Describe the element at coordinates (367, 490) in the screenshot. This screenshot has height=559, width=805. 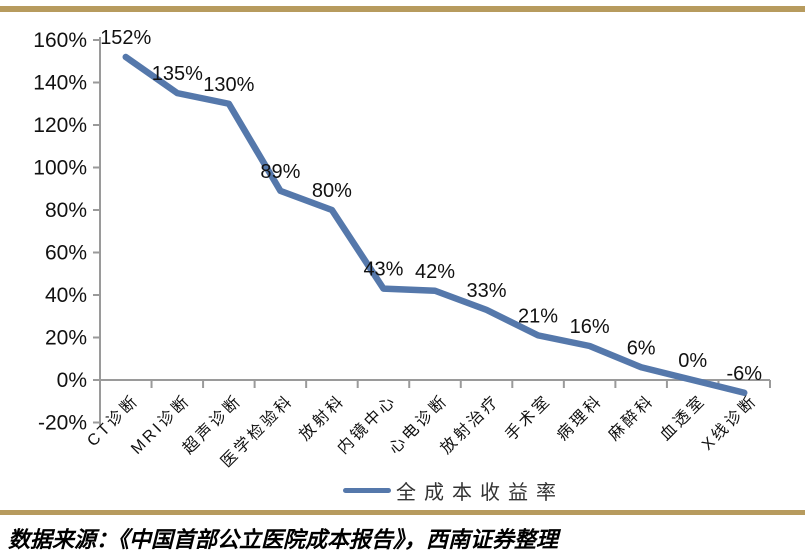
I see `legend-line-swatch` at that location.